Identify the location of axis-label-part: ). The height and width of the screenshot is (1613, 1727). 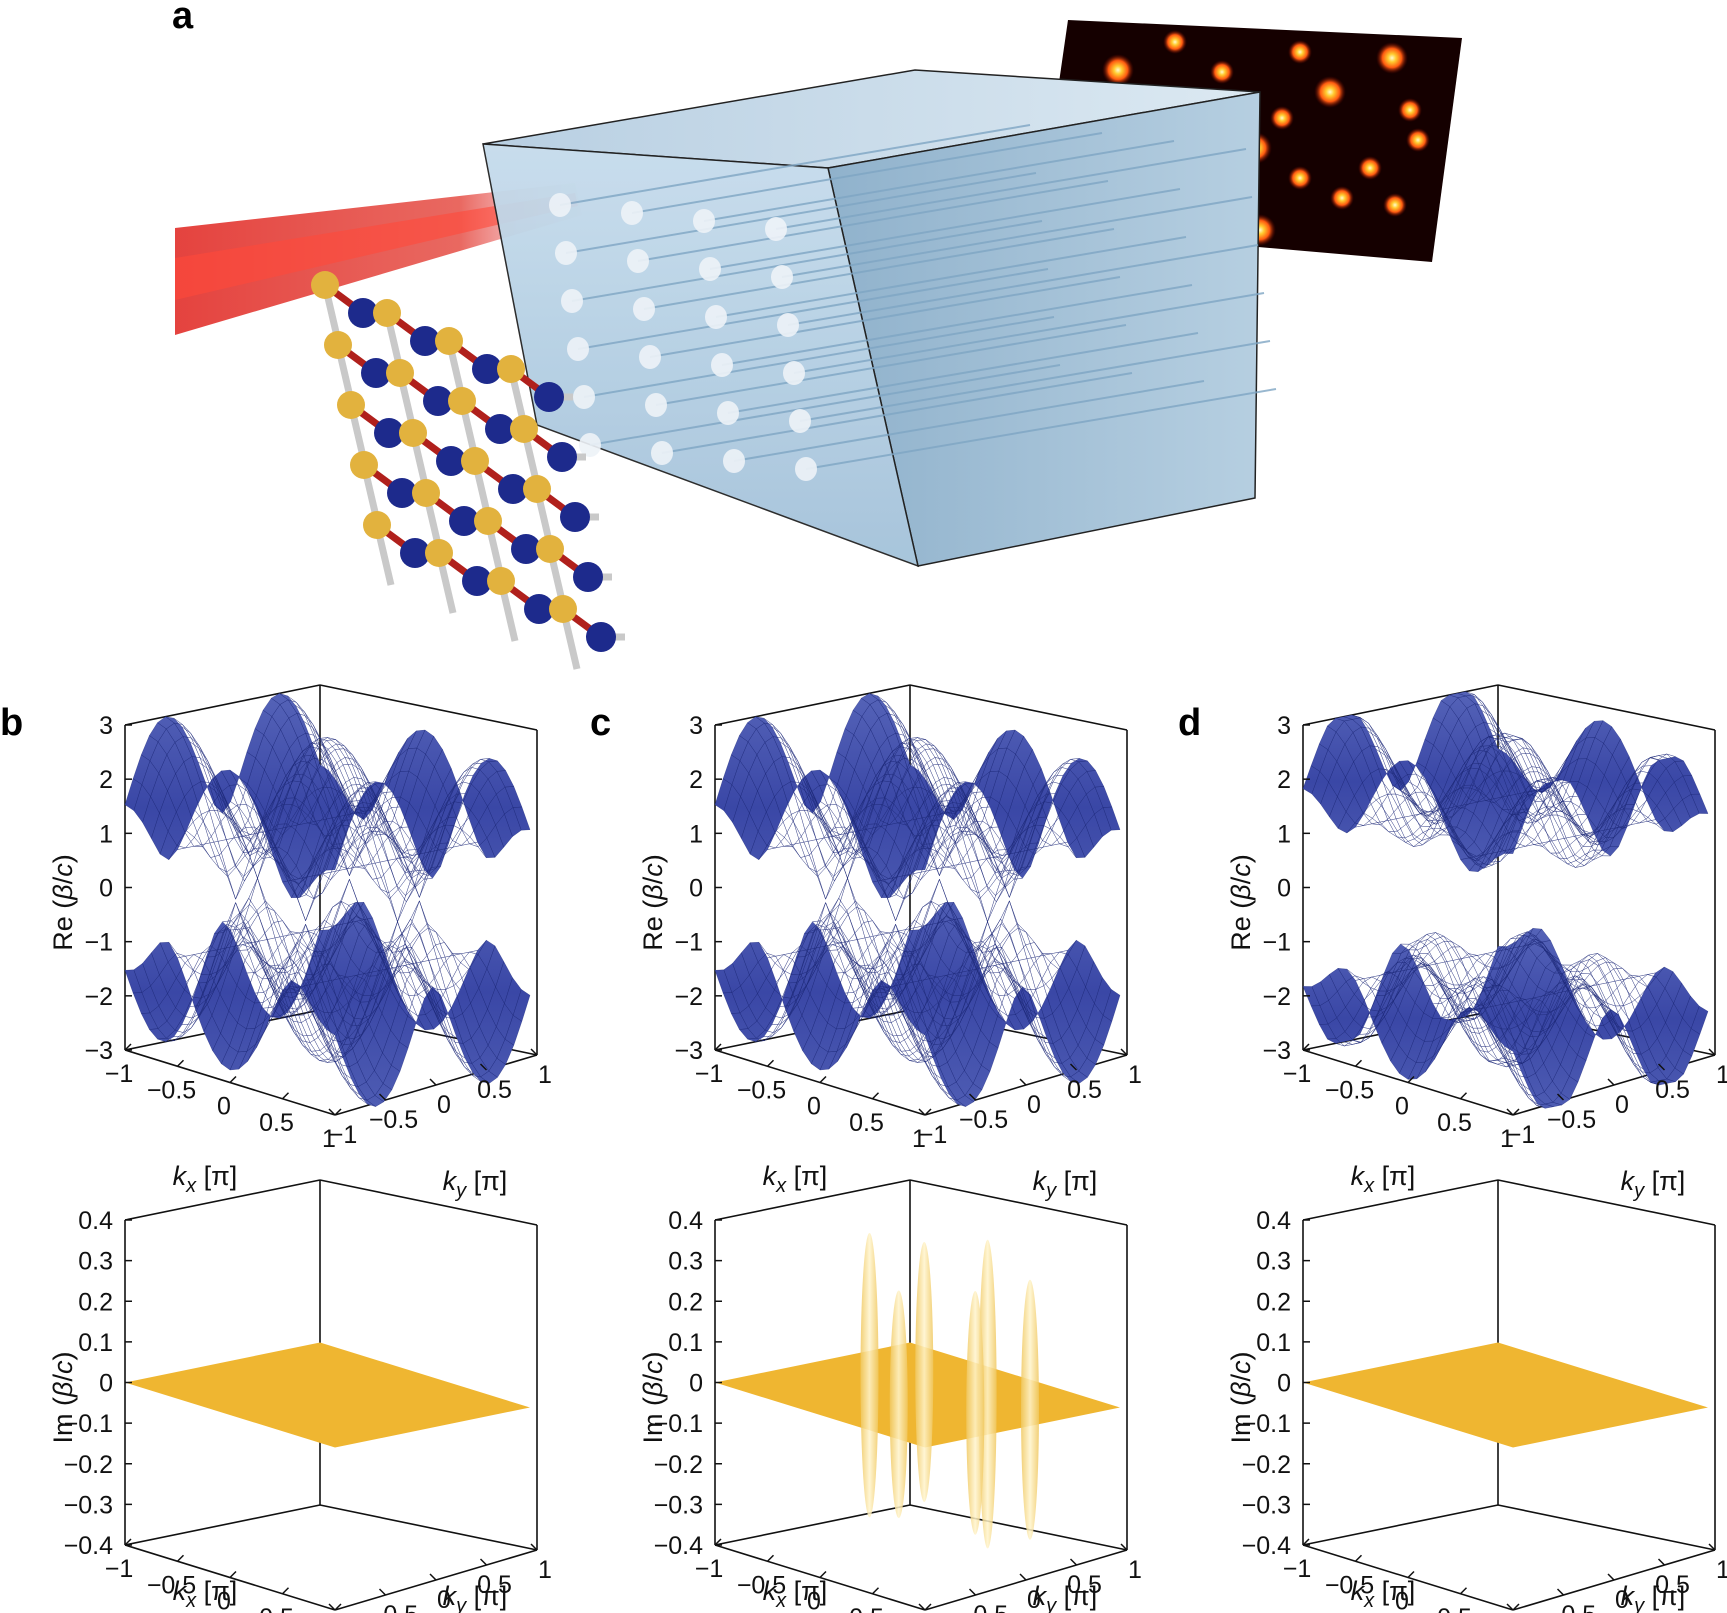
(653, 858).